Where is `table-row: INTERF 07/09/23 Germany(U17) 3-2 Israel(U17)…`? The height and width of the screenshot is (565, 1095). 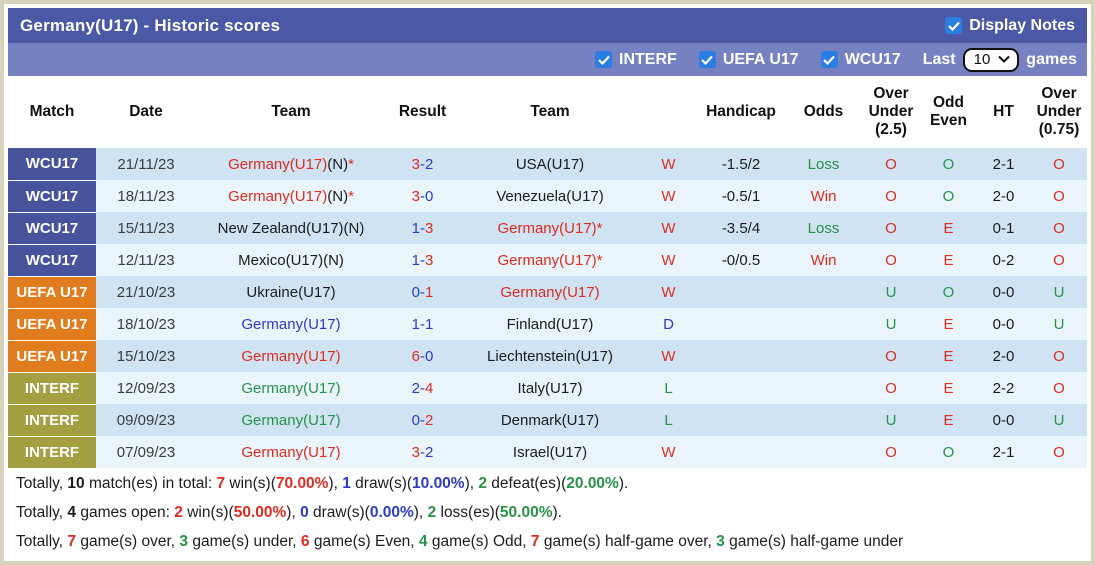 table-row: INTERF 07/09/23 Germany(U17) 3-2 Israel(U17)… is located at coordinates (547, 452).